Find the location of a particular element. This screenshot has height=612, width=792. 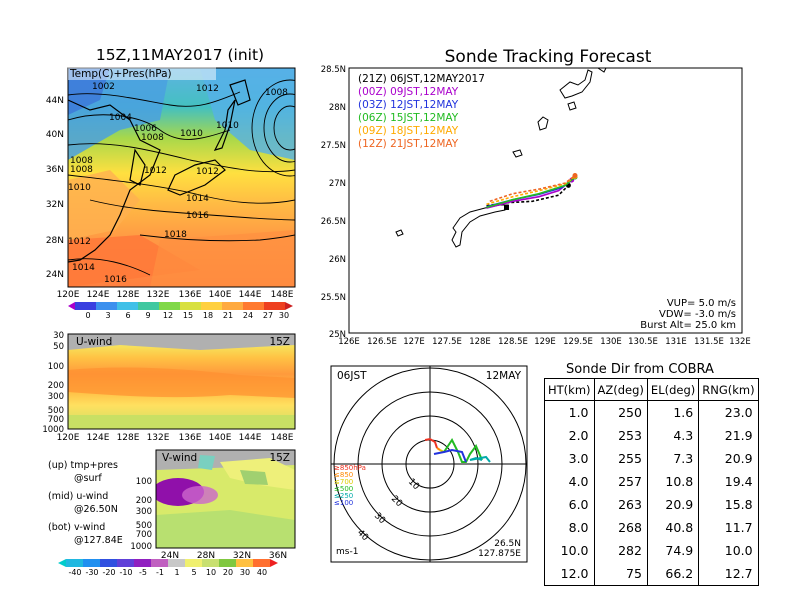

wind-colorbar-tick: 40 is located at coordinates (262, 572).